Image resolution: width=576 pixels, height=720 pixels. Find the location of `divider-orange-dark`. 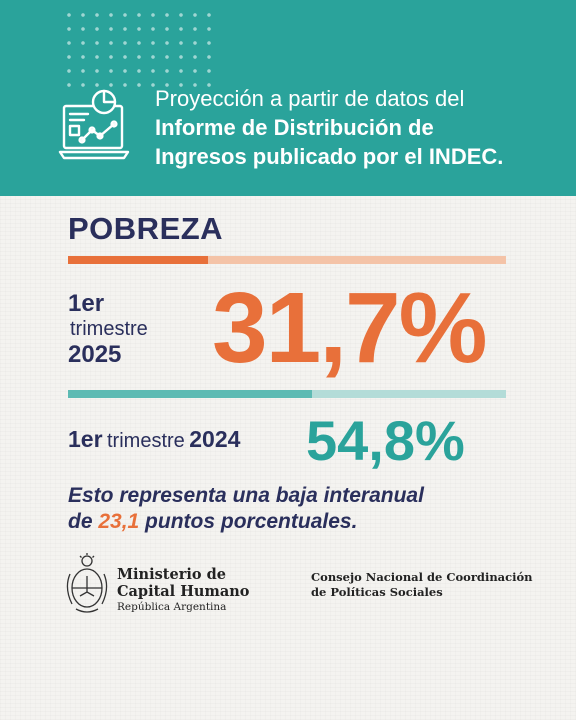

divider-orange-dark is located at coordinates (138, 260).